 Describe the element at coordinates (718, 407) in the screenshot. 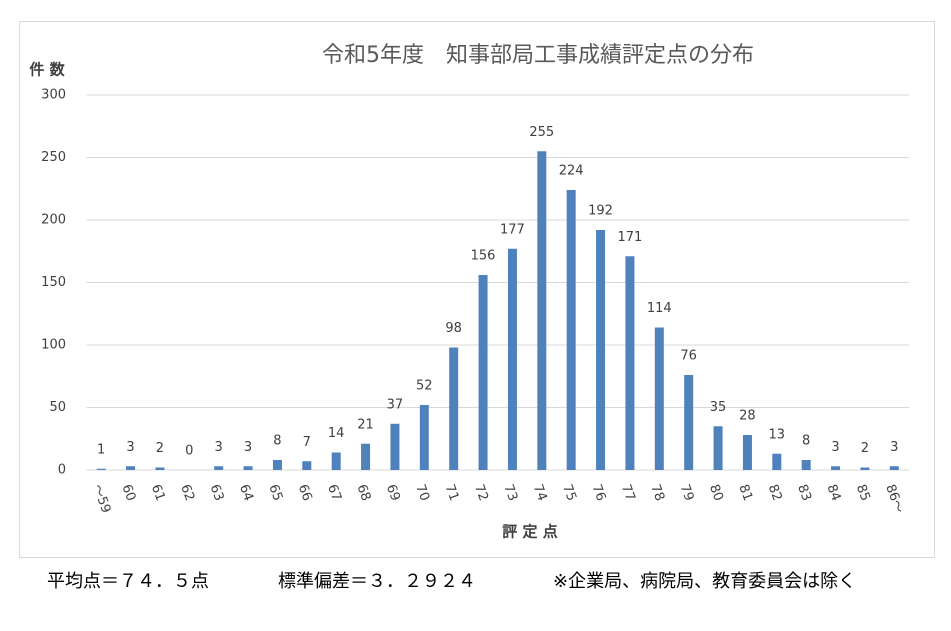

I see `data-label: 35` at that location.